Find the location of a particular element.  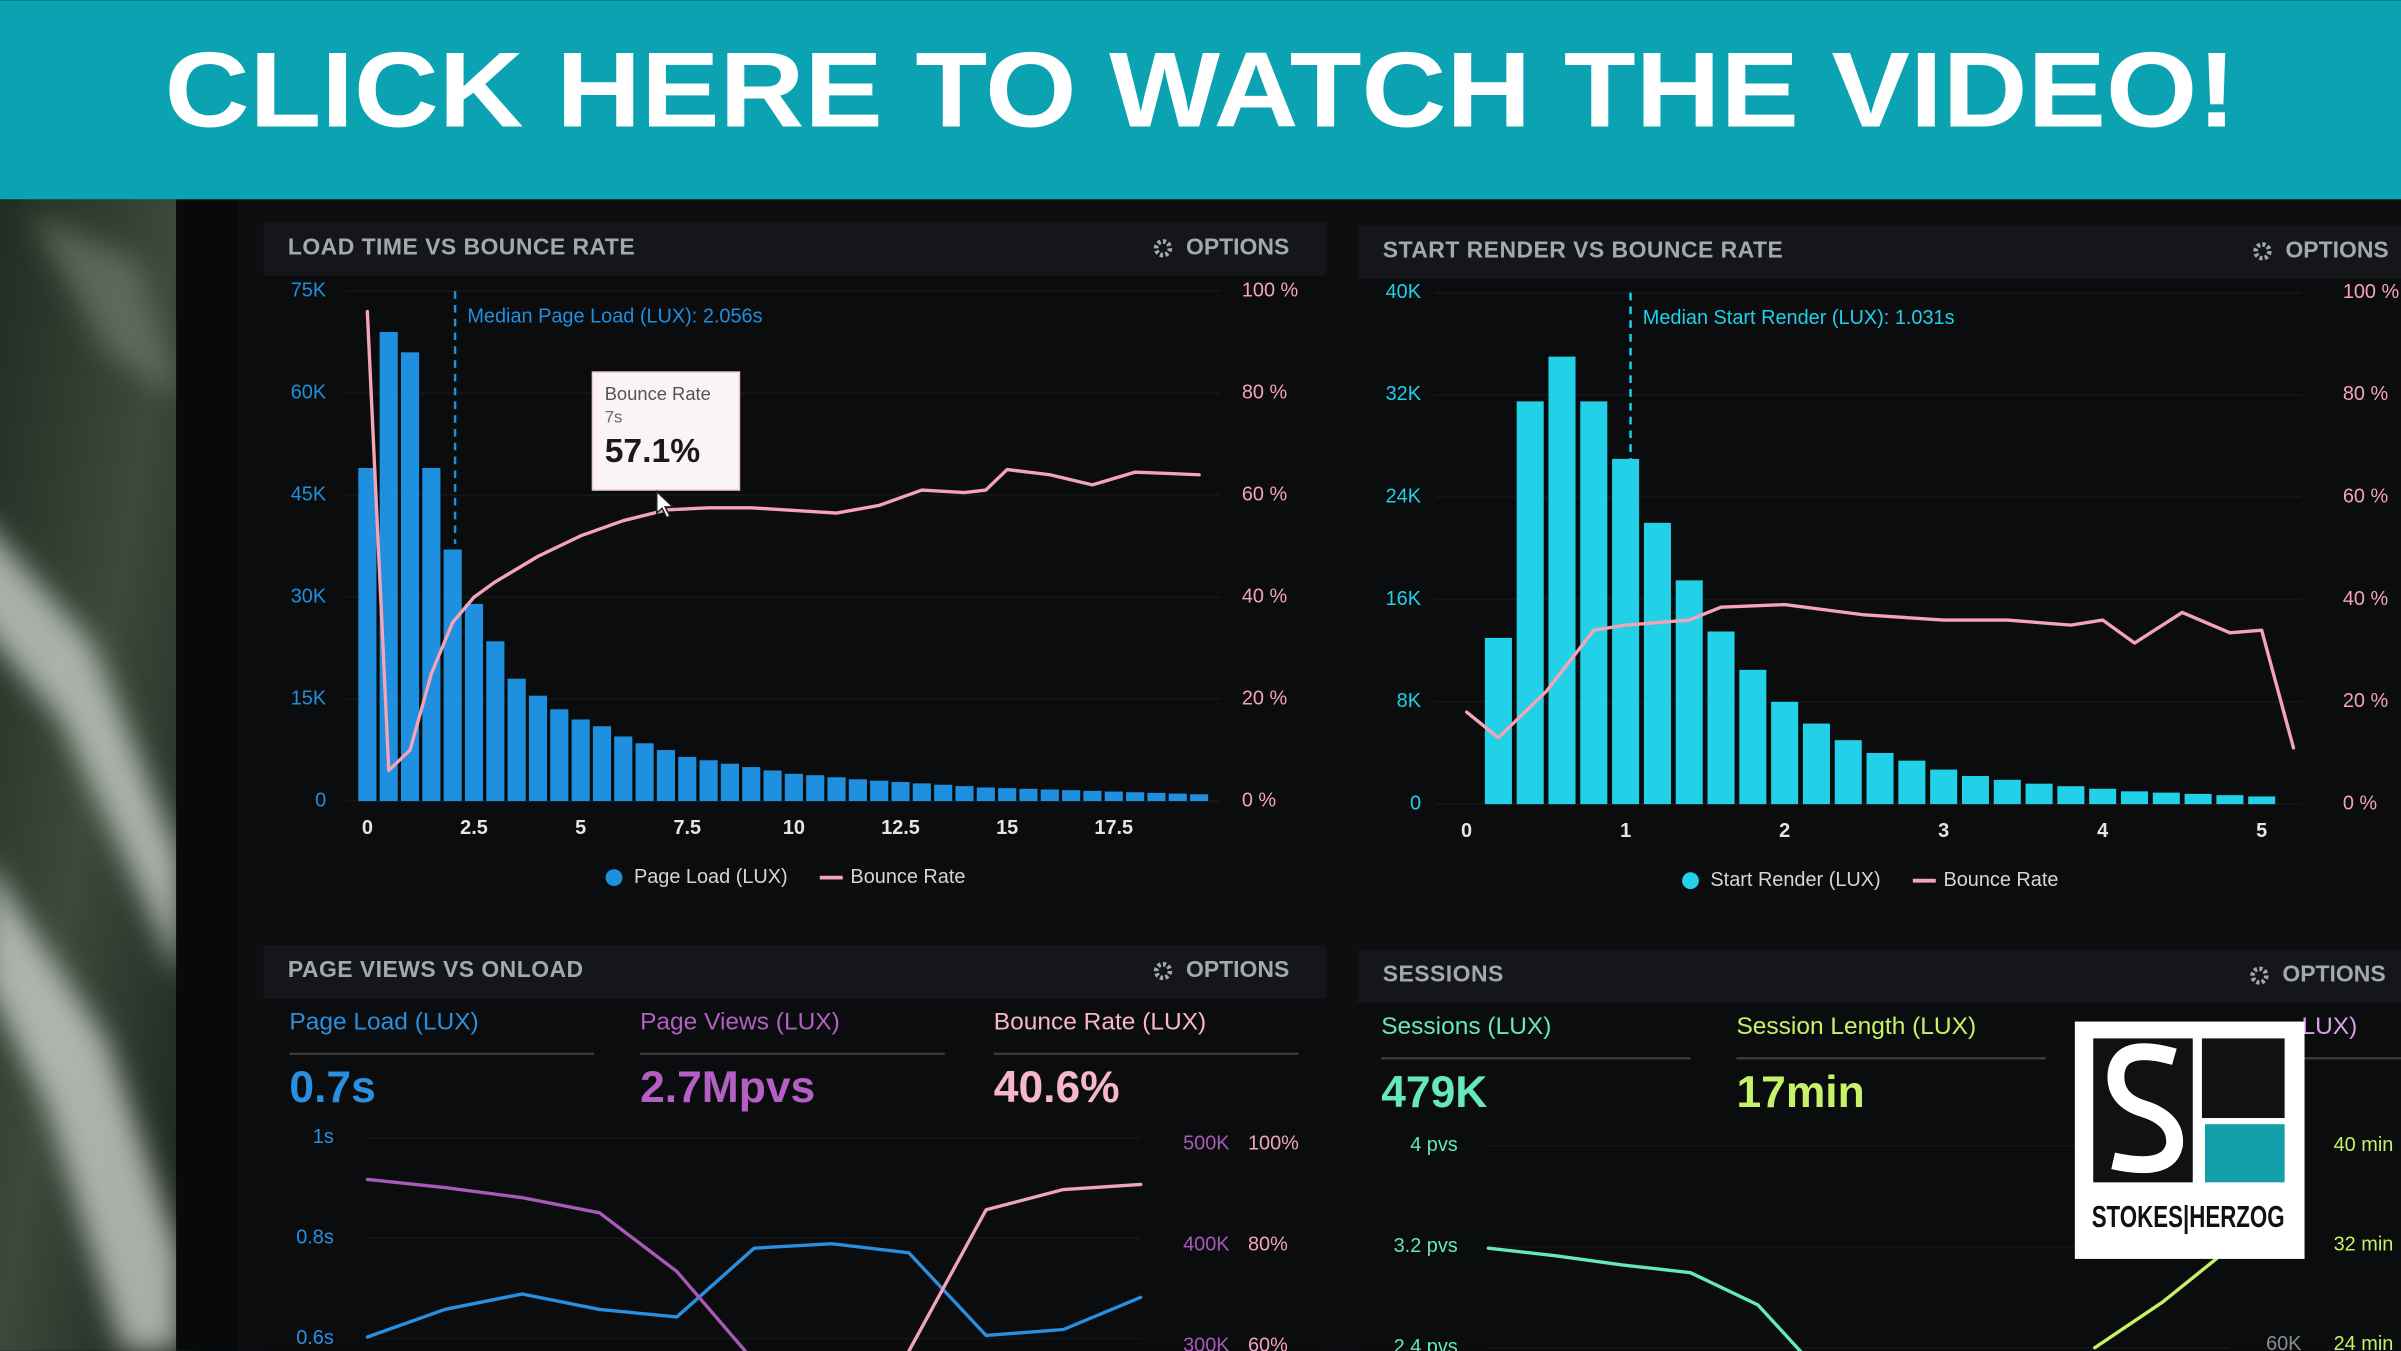

legend-label: Bounce Rate is located at coordinates (2000, 880).